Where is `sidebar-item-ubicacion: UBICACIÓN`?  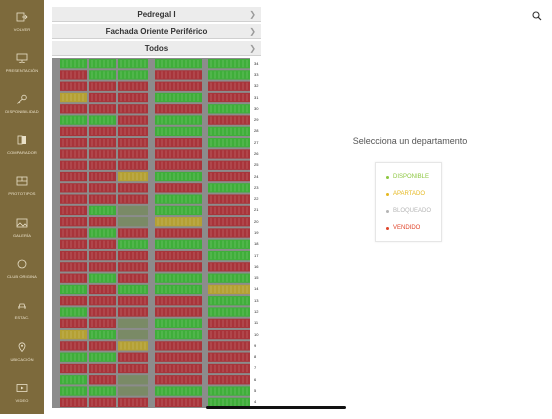
sidebar-item-ubicacion: UBICACIÓN is located at coordinates (22, 360).